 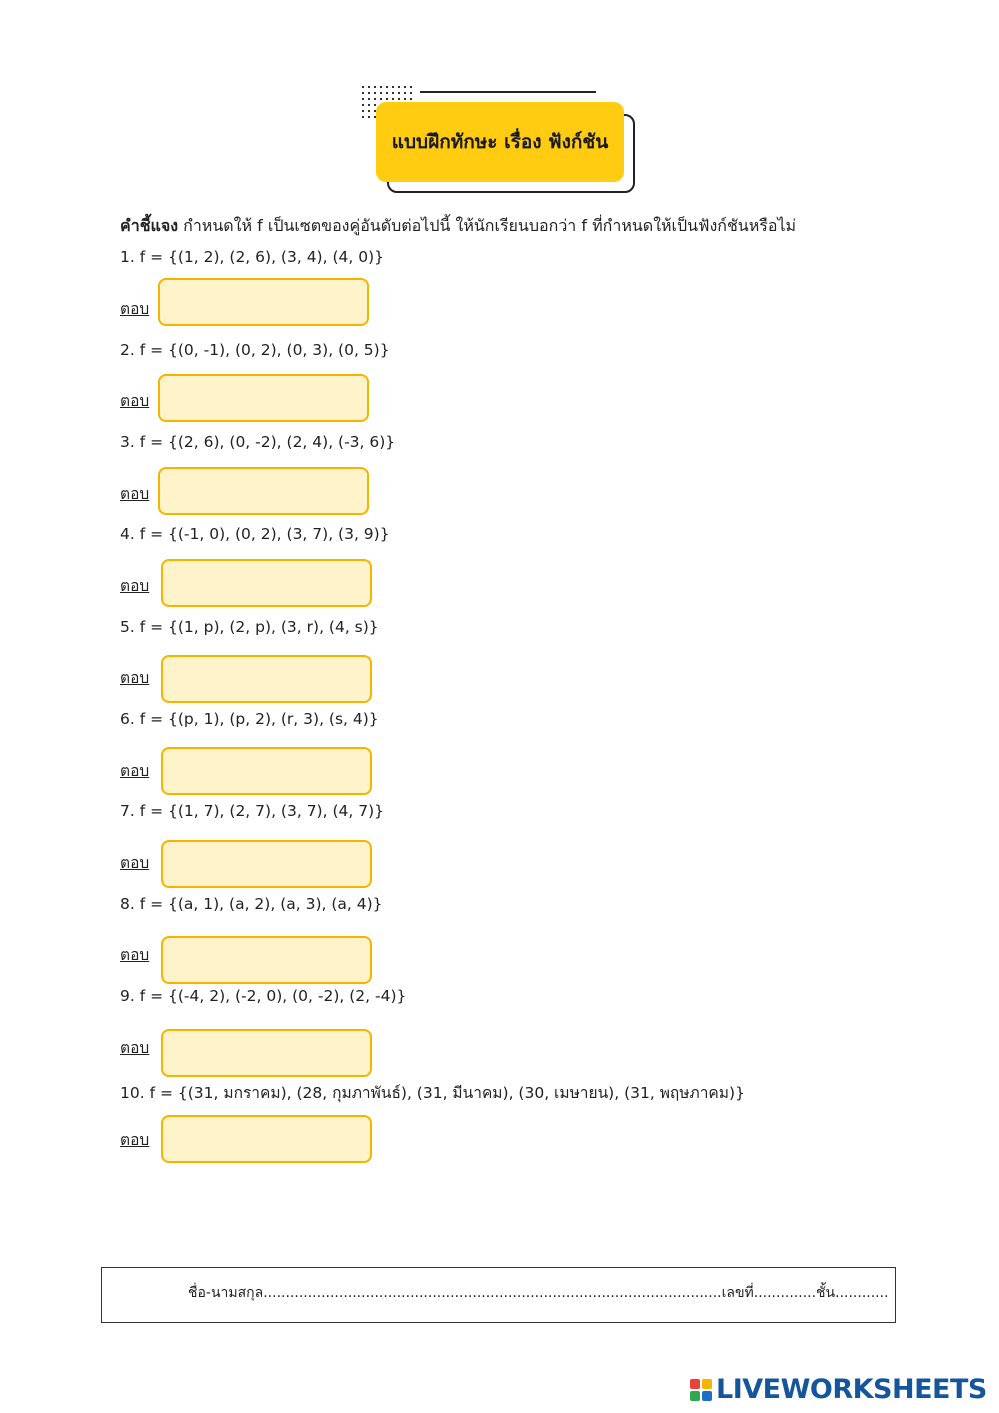 What do you see at coordinates (252, 257) in the screenshot?
I see `question-1: 1. f = {(1, 2), (2, 6), (3, 4), (4, 0)}` at bounding box center [252, 257].